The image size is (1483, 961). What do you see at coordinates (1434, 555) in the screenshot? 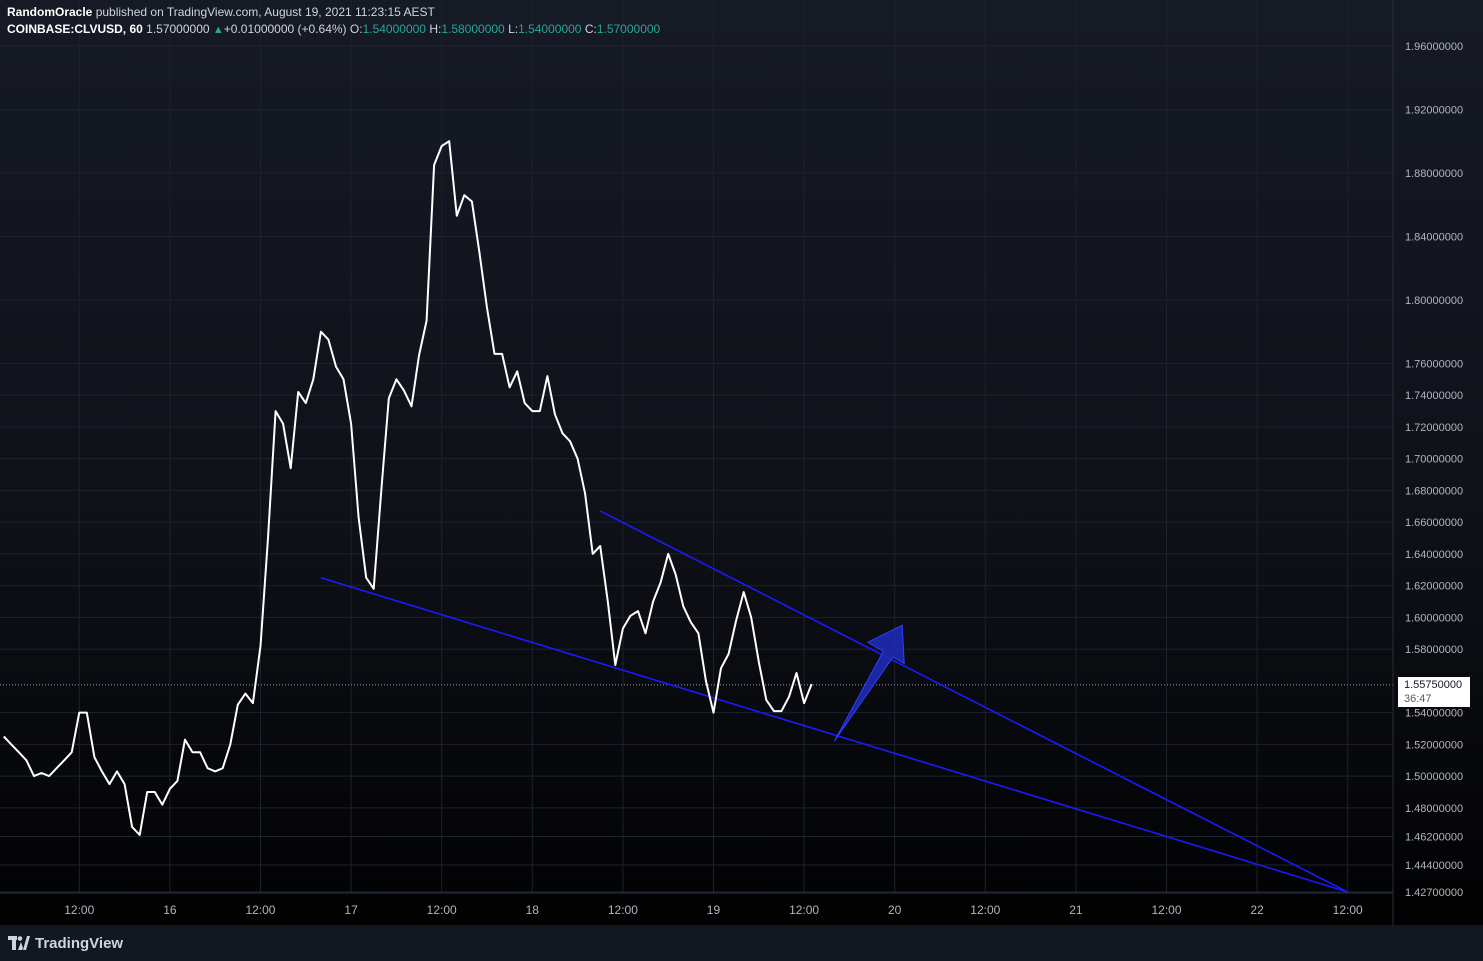
I see `y-tick-label: 1.64000000` at bounding box center [1434, 555].